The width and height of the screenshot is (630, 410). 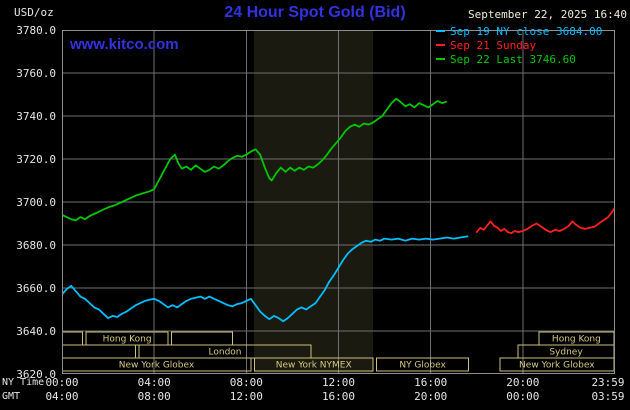 I want to click on x-axis-tick-label-gmt: 04:00, so click(x=62, y=396).